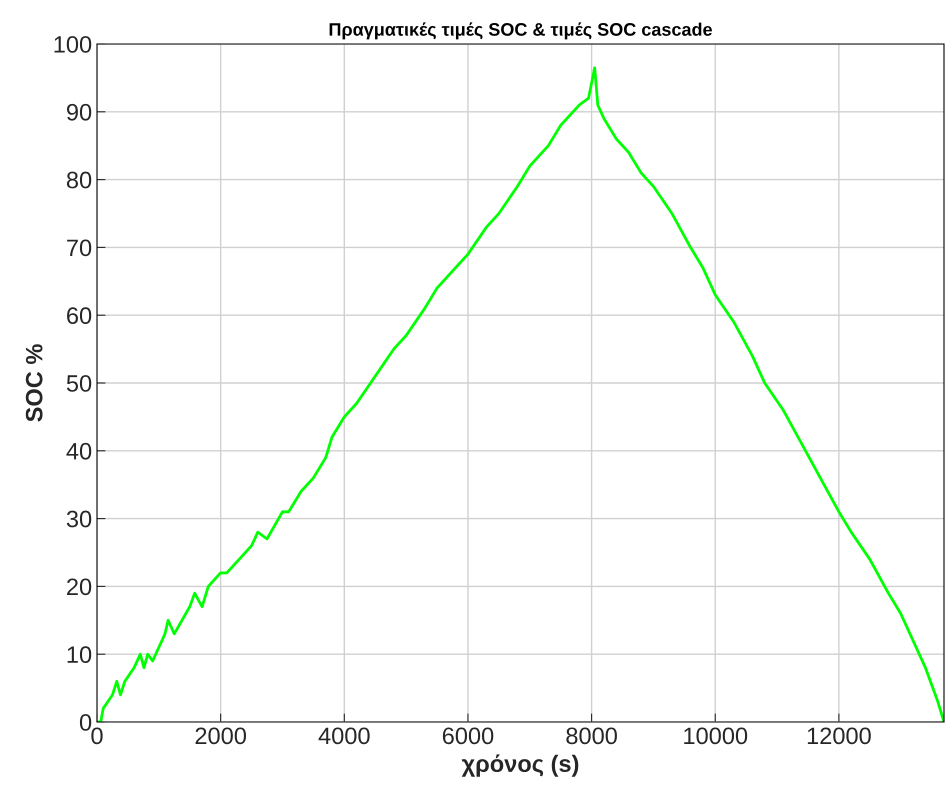 This screenshot has height=800, width=946. I want to click on x-tick-label: 6000, so click(468, 735).